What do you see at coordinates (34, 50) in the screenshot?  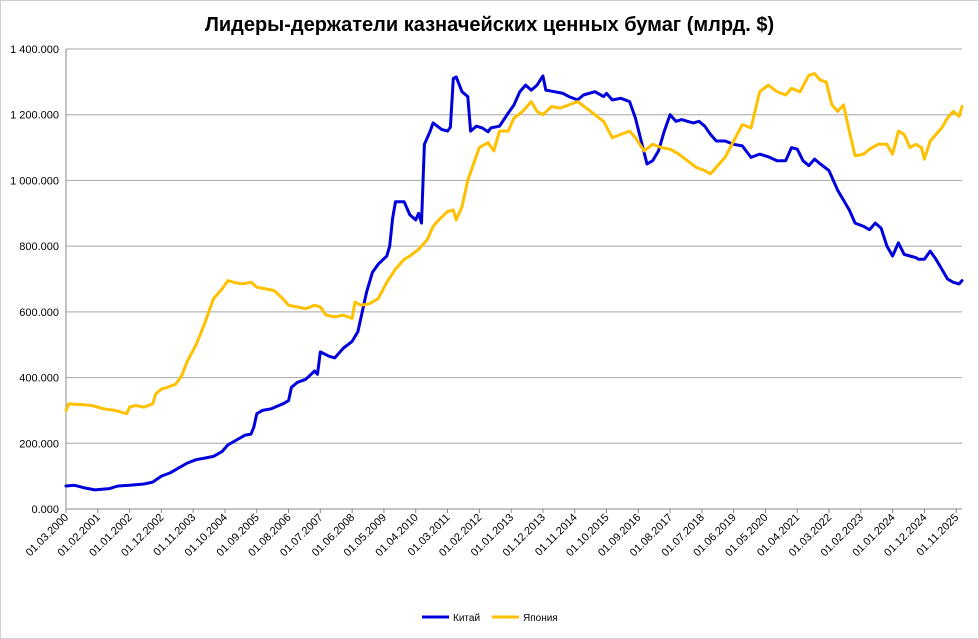 I see `y-tick-label: 1 400.000` at bounding box center [34, 50].